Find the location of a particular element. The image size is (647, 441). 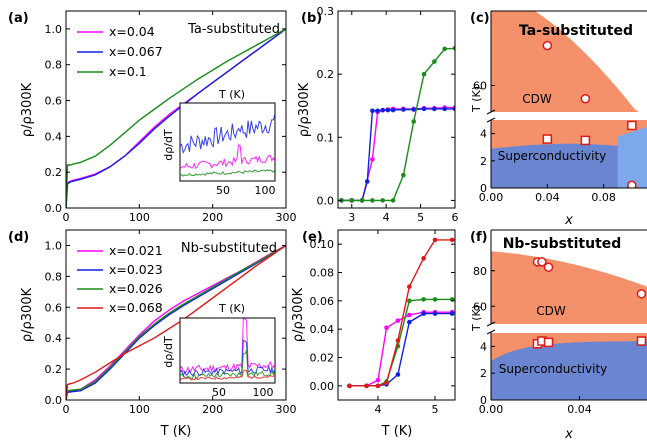

panel-d-inset-plot is located at coordinates (227, 349).